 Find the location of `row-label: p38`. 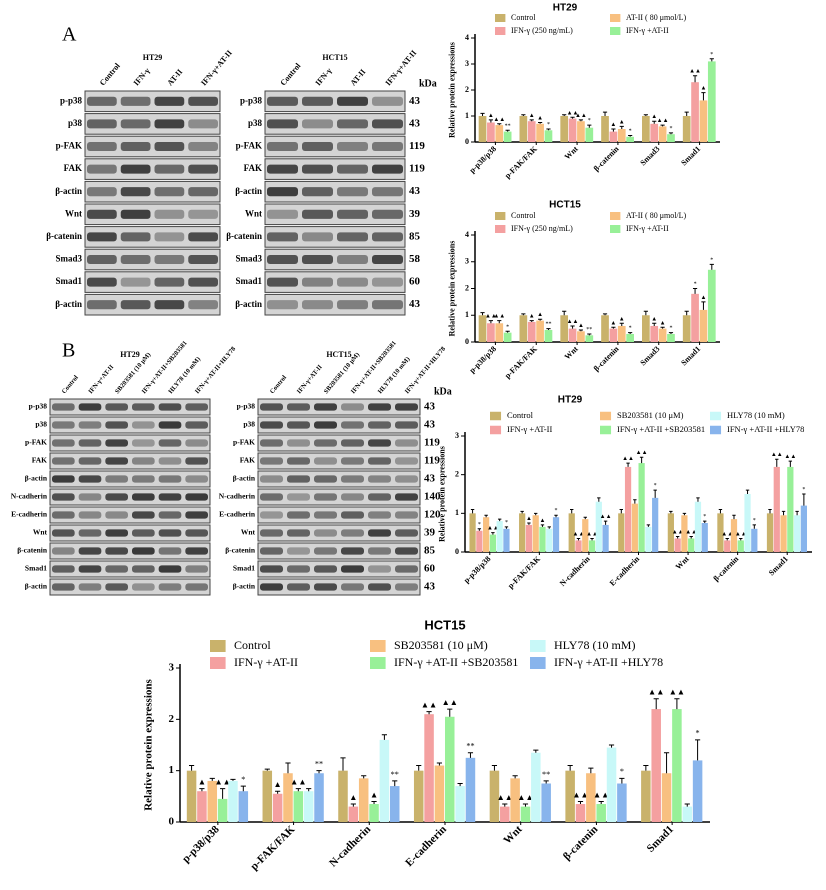

row-label: p38 is located at coordinates (41, 424).